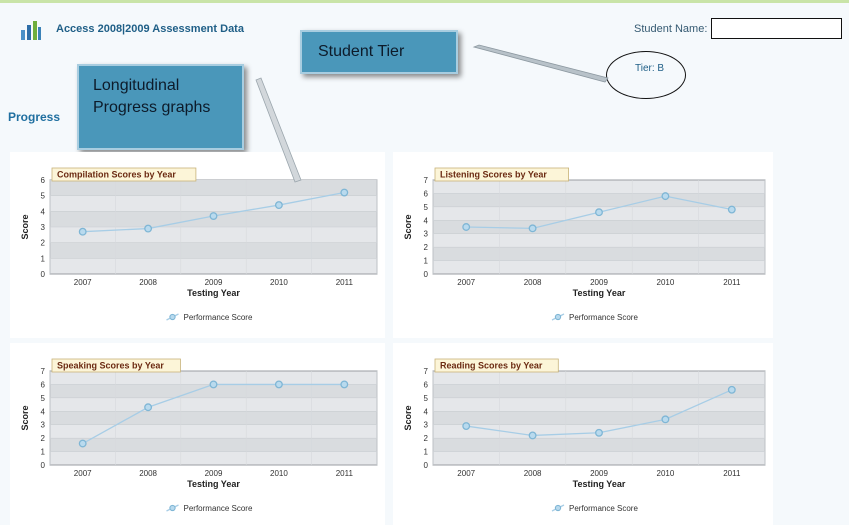 This screenshot has height=525, width=849. Describe the element at coordinates (776, 28) in the screenshot. I see `student-name-field` at that location.